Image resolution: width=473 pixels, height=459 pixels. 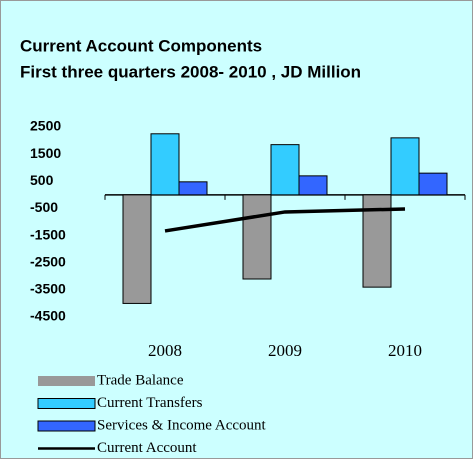 What do you see at coordinates (141, 45) in the screenshot?
I see `chart-title: Current Account Components` at bounding box center [141, 45].